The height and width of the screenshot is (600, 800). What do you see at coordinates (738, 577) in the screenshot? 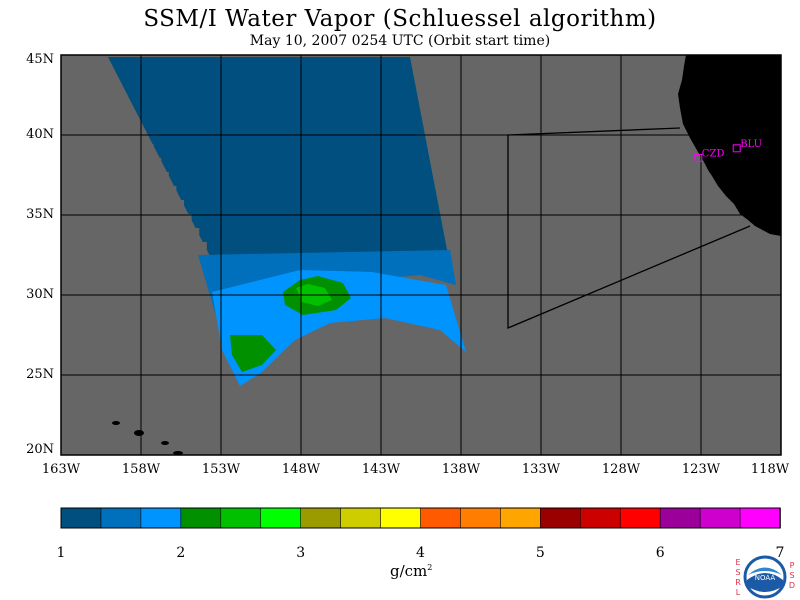
I see `logo-left-letters: E S R L` at bounding box center [738, 577].